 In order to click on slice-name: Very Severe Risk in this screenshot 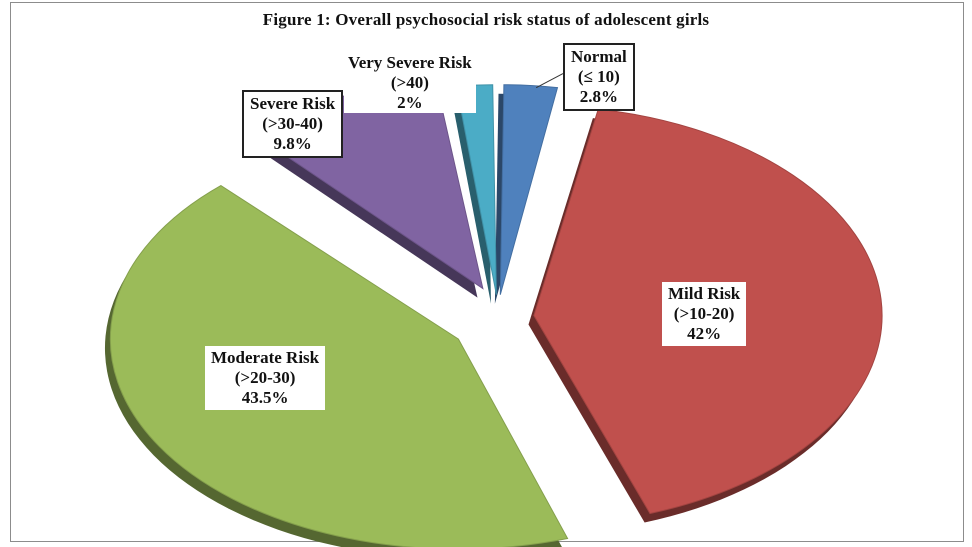, I will do `click(410, 62)`.